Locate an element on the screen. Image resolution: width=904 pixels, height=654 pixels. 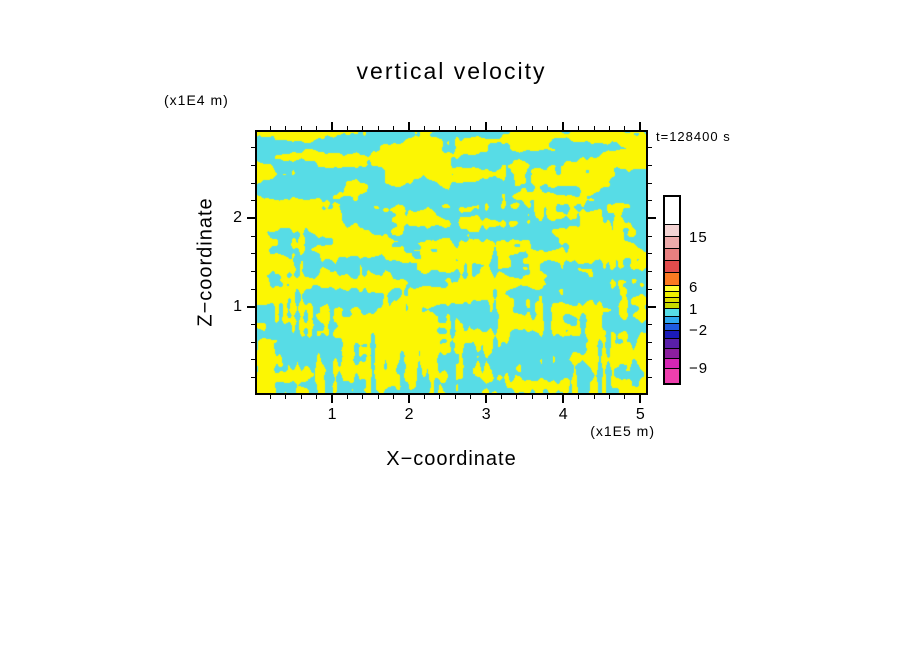
x-axis-unit-label: (x1E5 m) is located at coordinates (622, 431).